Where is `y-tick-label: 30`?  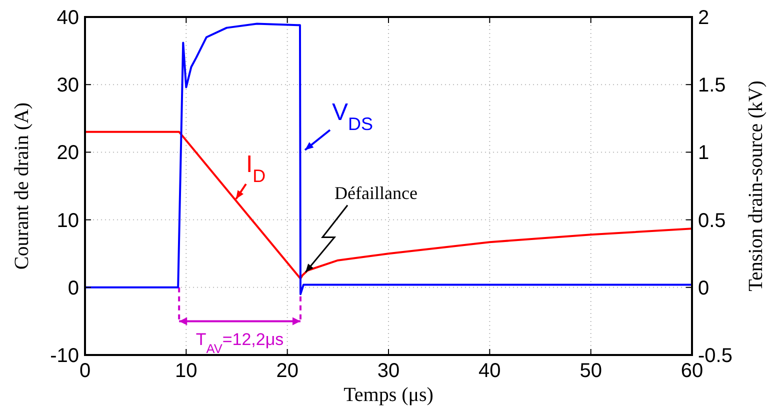
y-tick-label: 30 is located at coordinates (67, 85).